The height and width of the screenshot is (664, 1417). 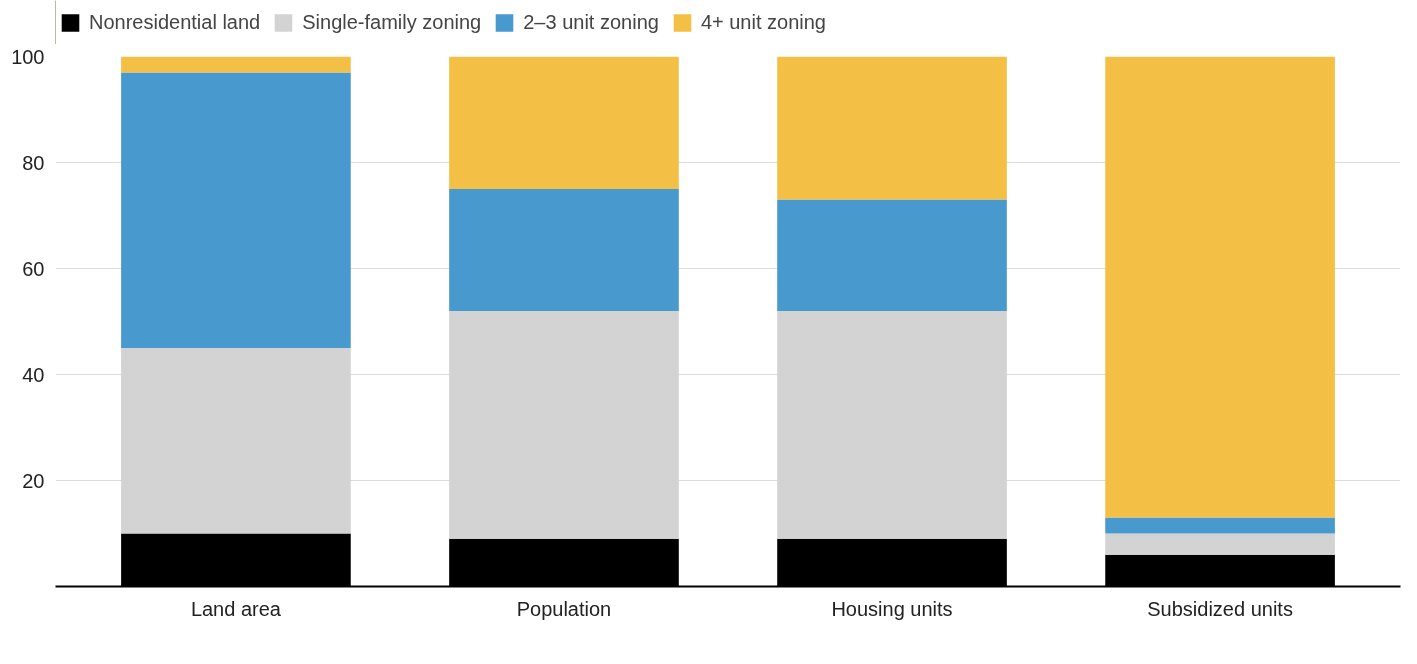 I want to click on y-tick-label: 20, so click(x=33, y=480).